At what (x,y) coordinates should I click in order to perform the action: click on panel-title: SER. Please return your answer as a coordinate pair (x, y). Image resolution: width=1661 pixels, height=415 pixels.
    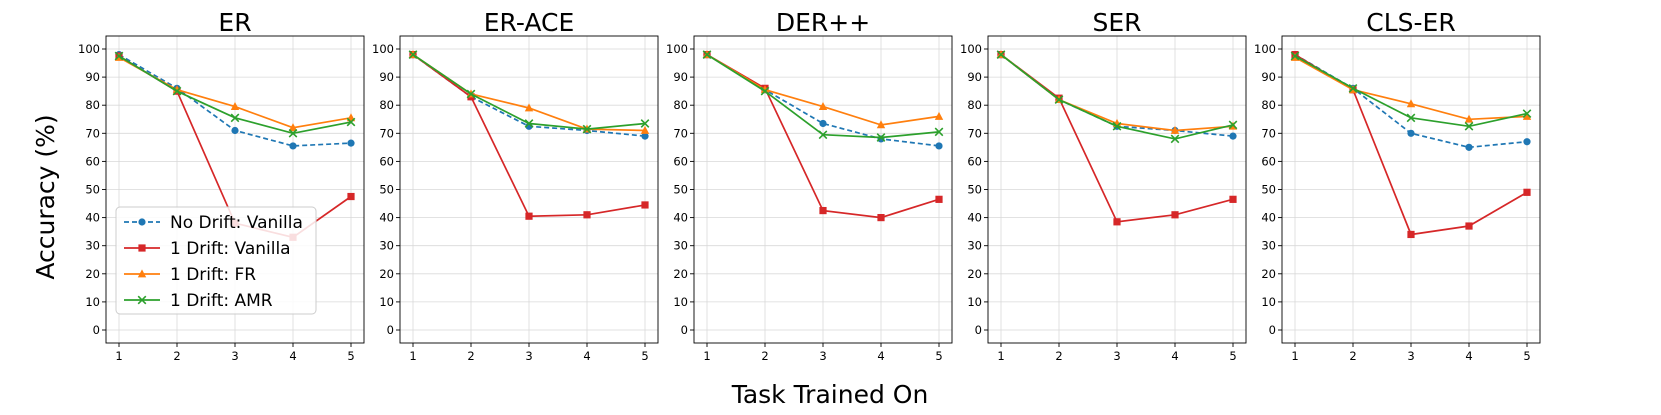
    Looking at the image, I should click on (1116, 22).